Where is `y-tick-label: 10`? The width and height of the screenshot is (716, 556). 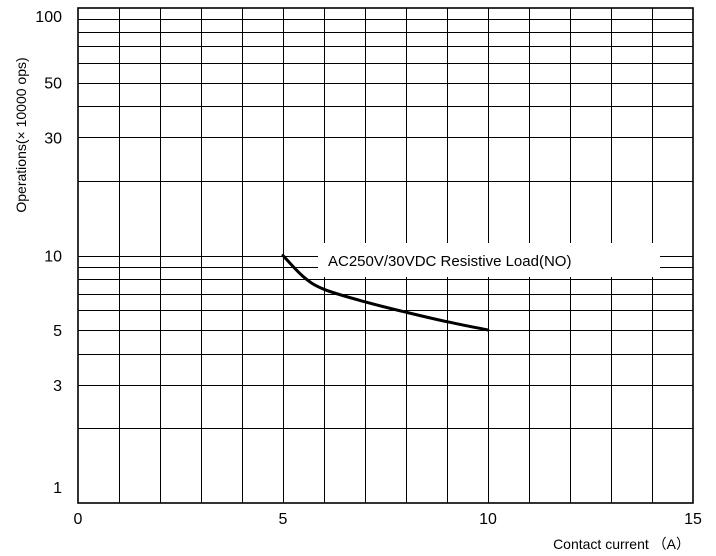 y-tick-label: 10 is located at coordinates (53, 257).